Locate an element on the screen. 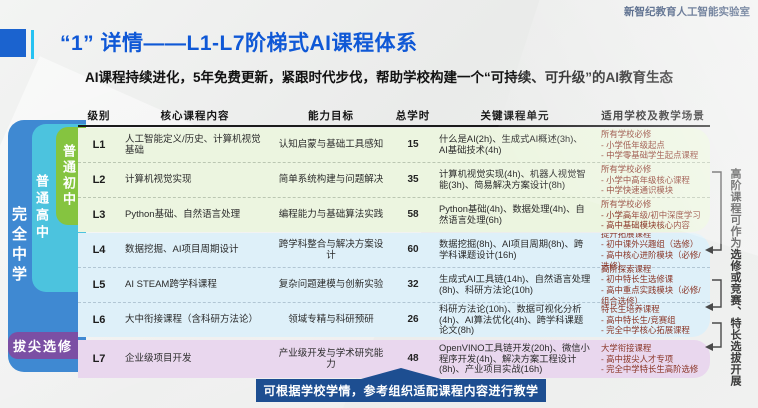  band-senior-high-label: 普通高中 is located at coordinates (41, 208).